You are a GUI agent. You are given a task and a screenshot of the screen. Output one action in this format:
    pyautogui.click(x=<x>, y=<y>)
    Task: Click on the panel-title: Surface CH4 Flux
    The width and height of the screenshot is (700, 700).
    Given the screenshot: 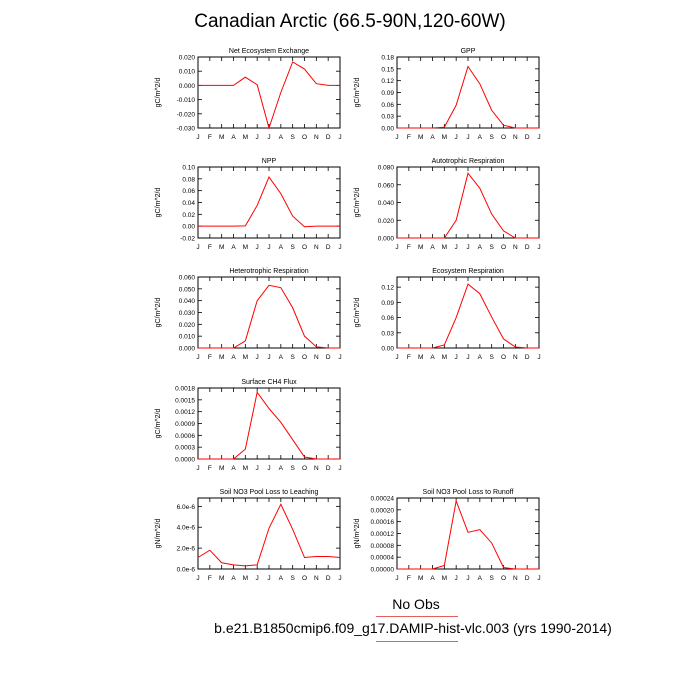 What is the action you would take?
    pyautogui.click(x=269, y=382)
    